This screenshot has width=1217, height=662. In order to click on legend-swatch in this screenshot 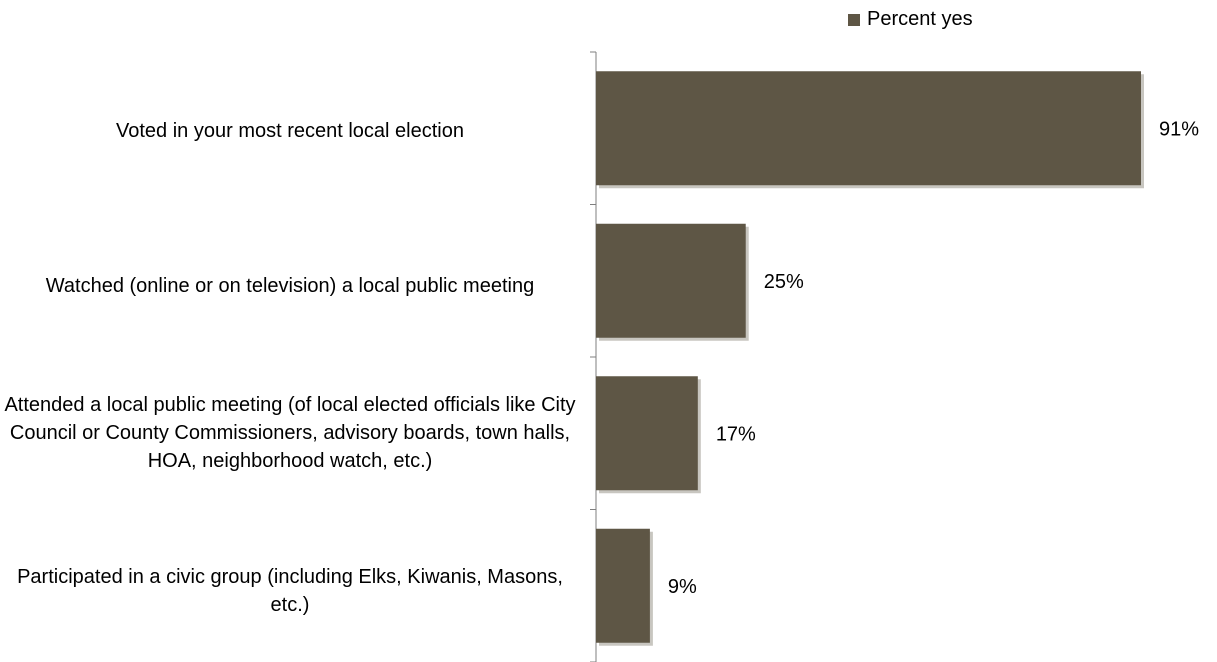, I will do `click(854, 19)`.